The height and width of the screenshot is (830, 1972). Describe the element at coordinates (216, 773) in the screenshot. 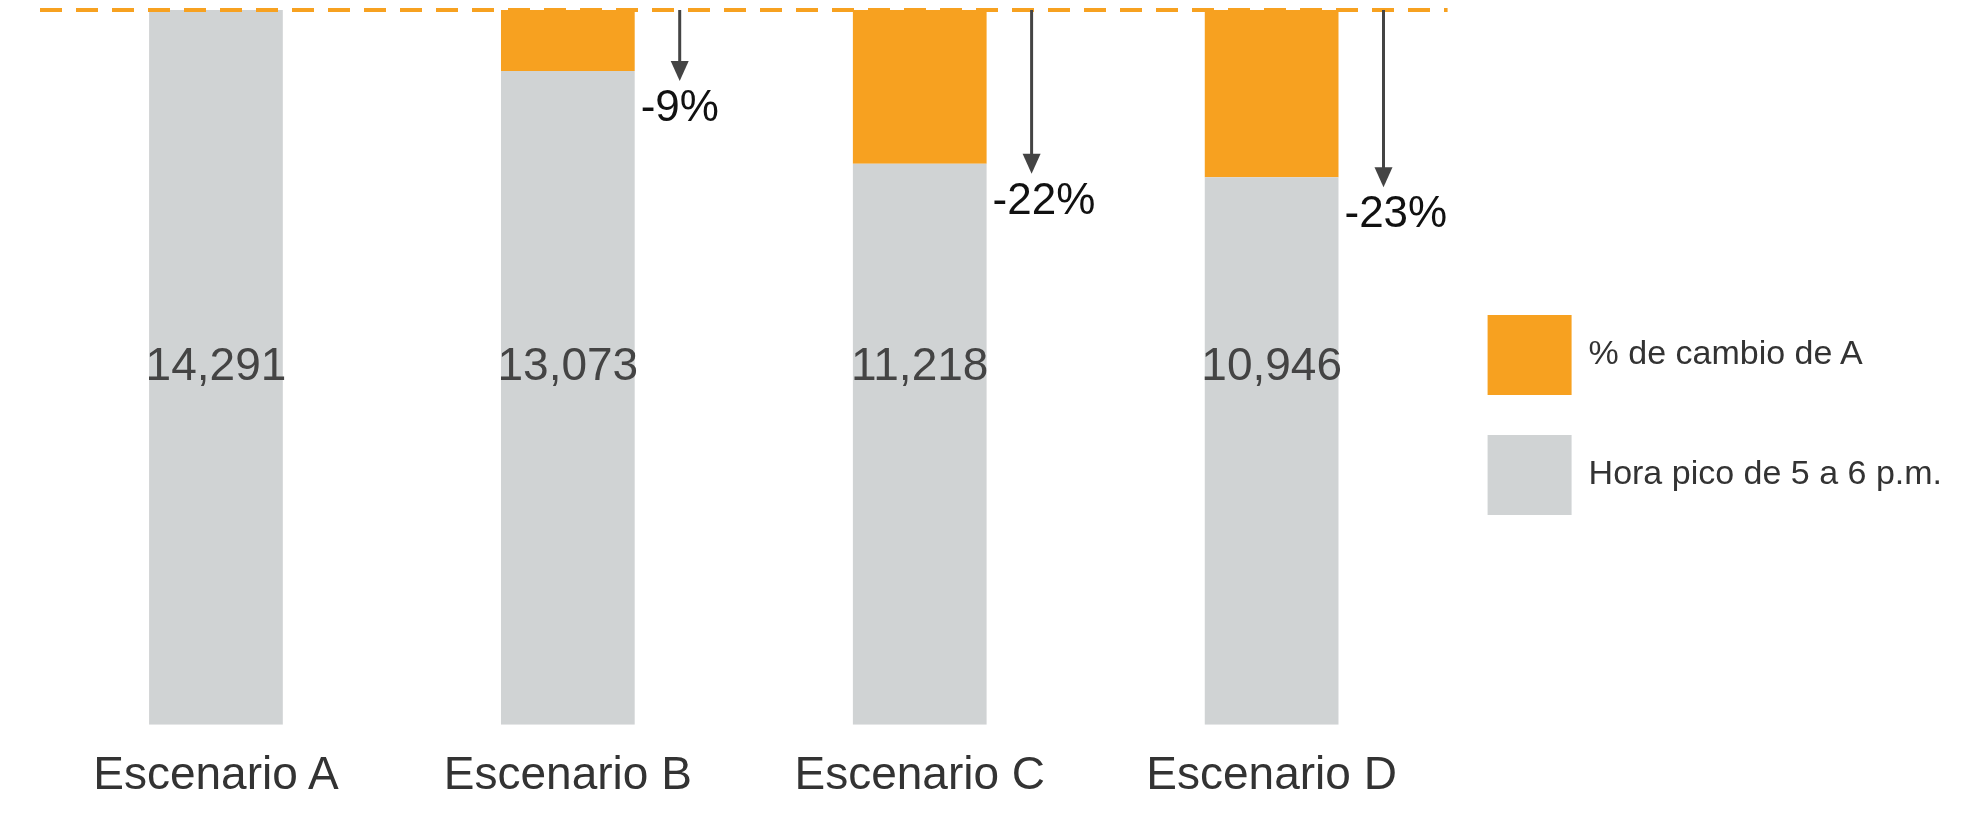

I see `x-tick-label: Escenario A` at that location.